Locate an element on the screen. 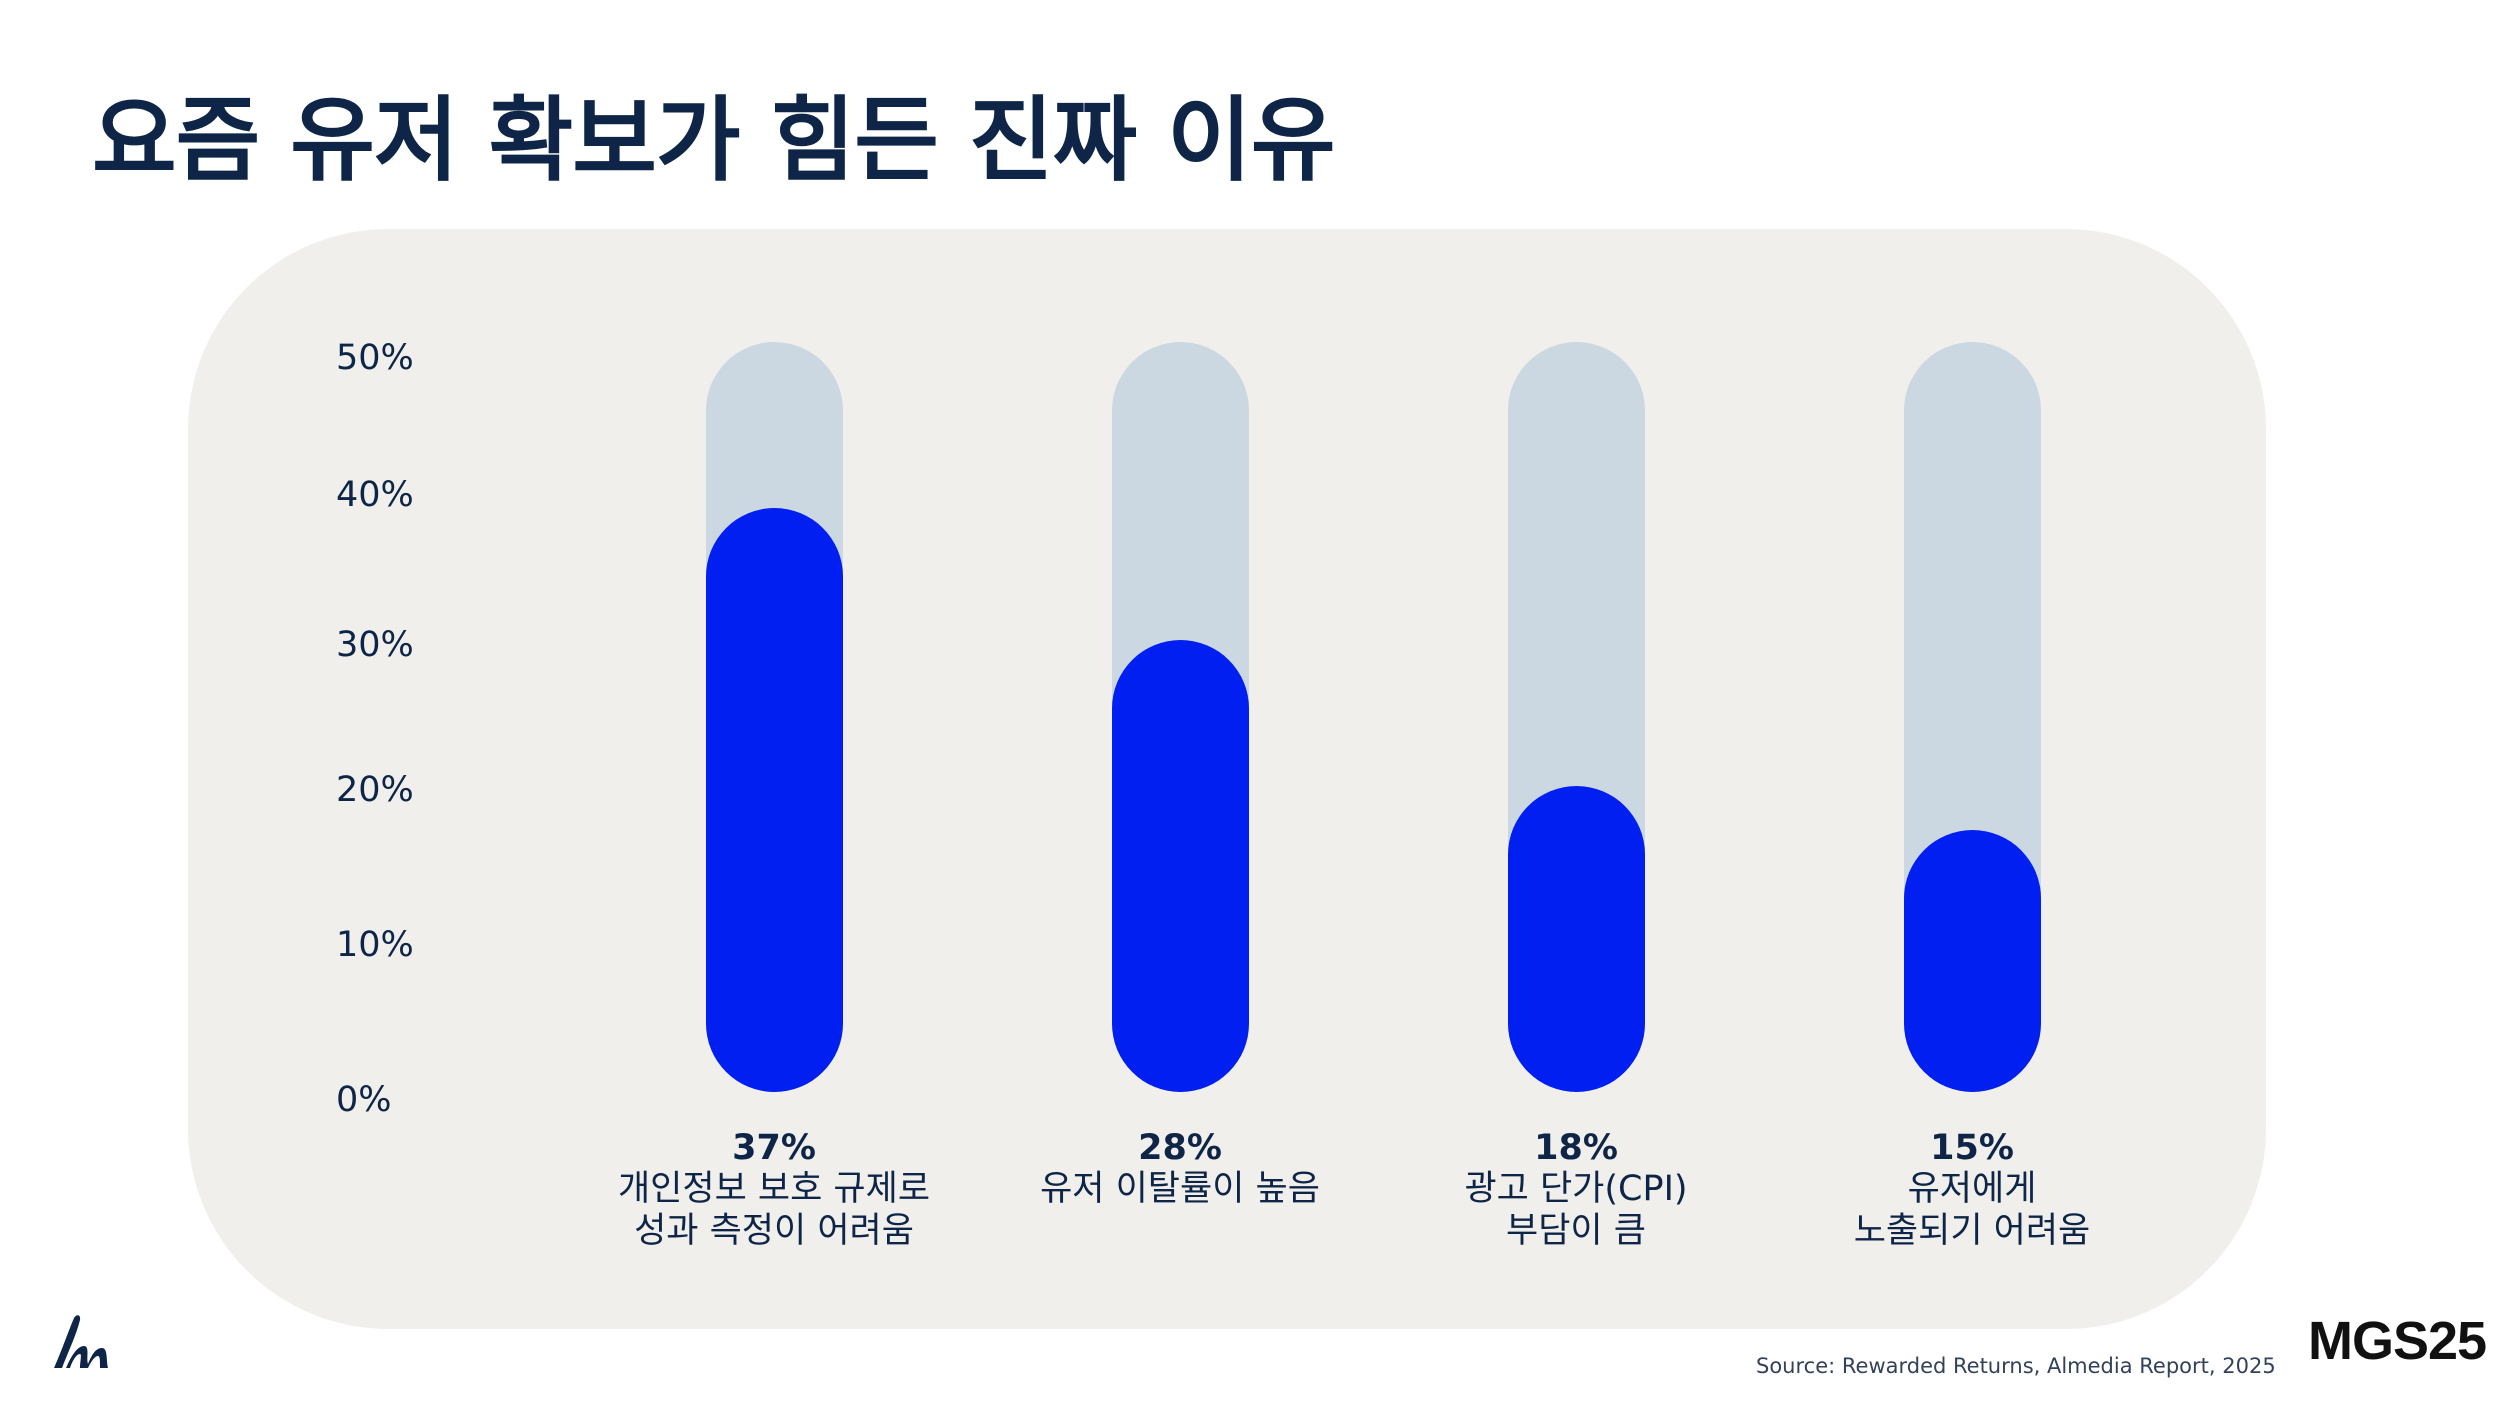  category-label: 유저 이탈률이 높음 is located at coordinates (1180, 1189).